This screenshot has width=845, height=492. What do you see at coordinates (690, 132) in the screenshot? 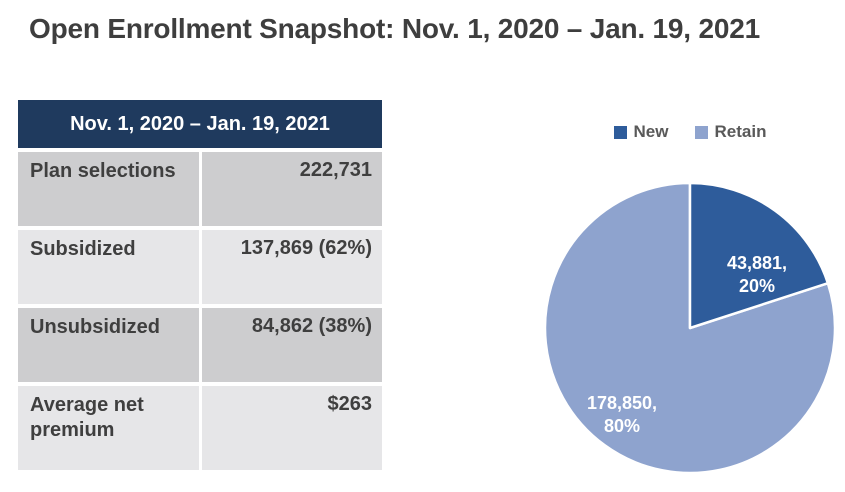
I see `pie-legend: New Retain` at bounding box center [690, 132].